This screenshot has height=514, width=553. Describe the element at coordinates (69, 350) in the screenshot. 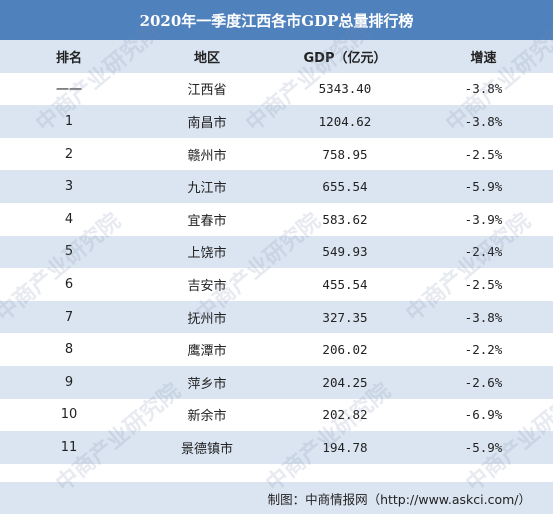

I see `rank-cell: 8` at that location.